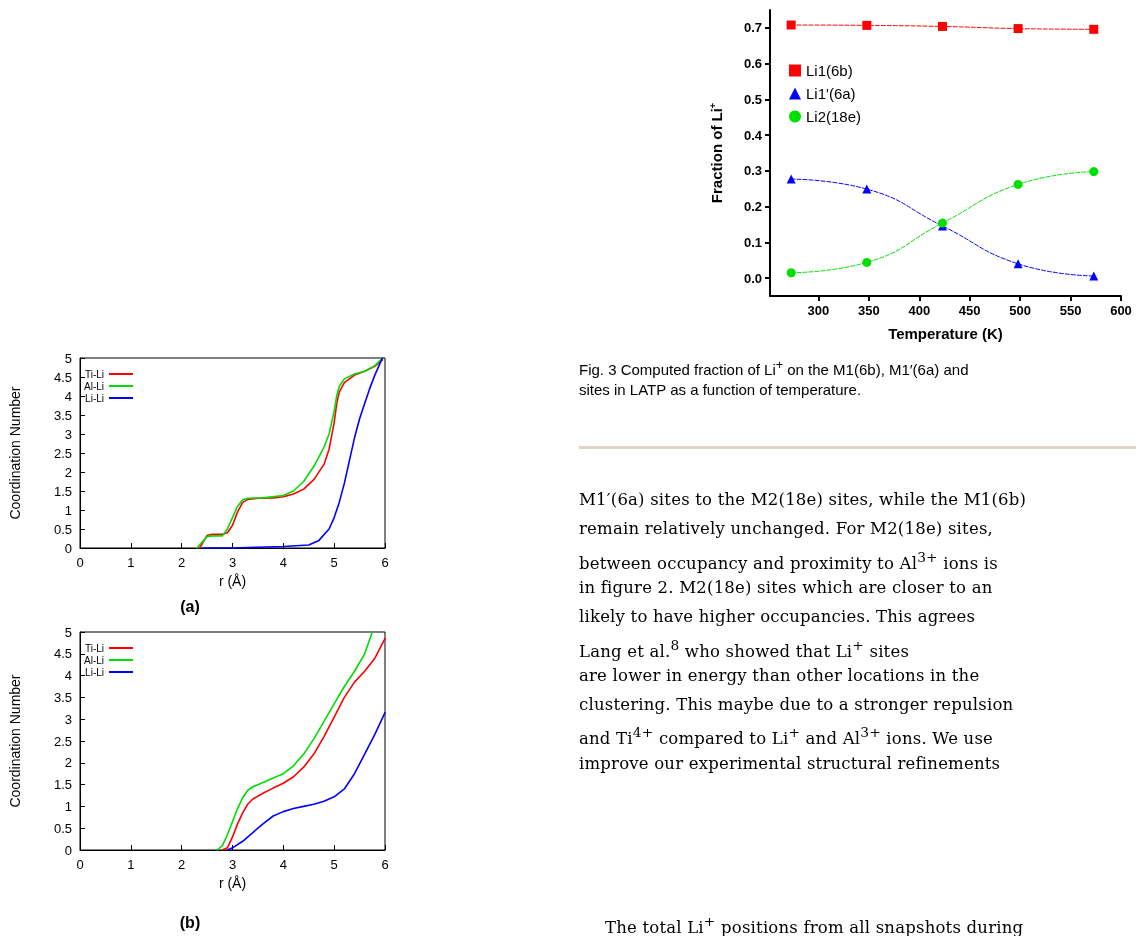 The height and width of the screenshot is (936, 1136). What do you see at coordinates (868, 310) in the screenshot?
I see `x-tick-label: 350` at bounding box center [868, 310].